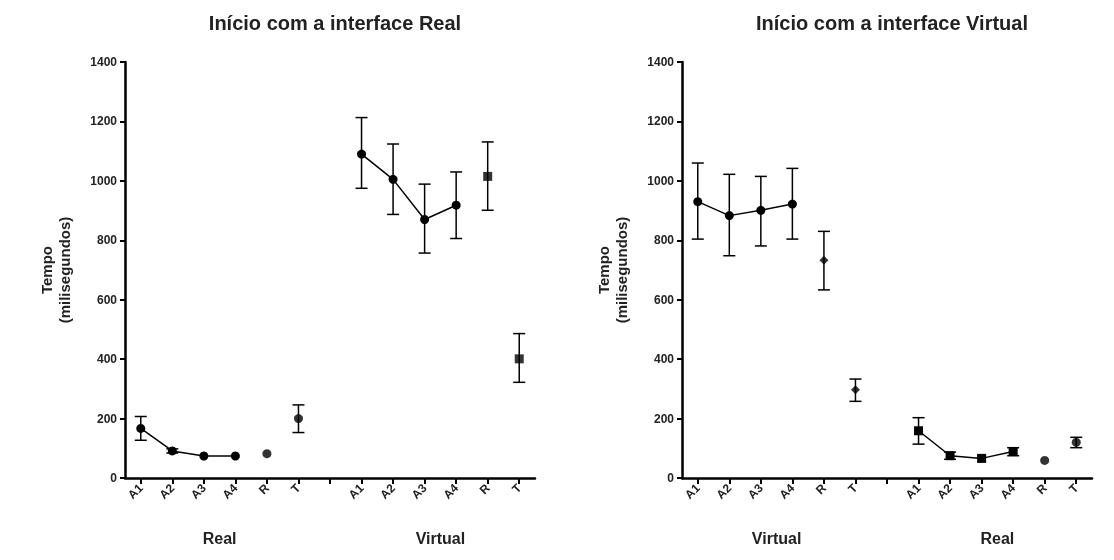  What do you see at coordinates (892, 23) in the screenshot?
I see `chart-title: Início com a interface Virtual` at bounding box center [892, 23].